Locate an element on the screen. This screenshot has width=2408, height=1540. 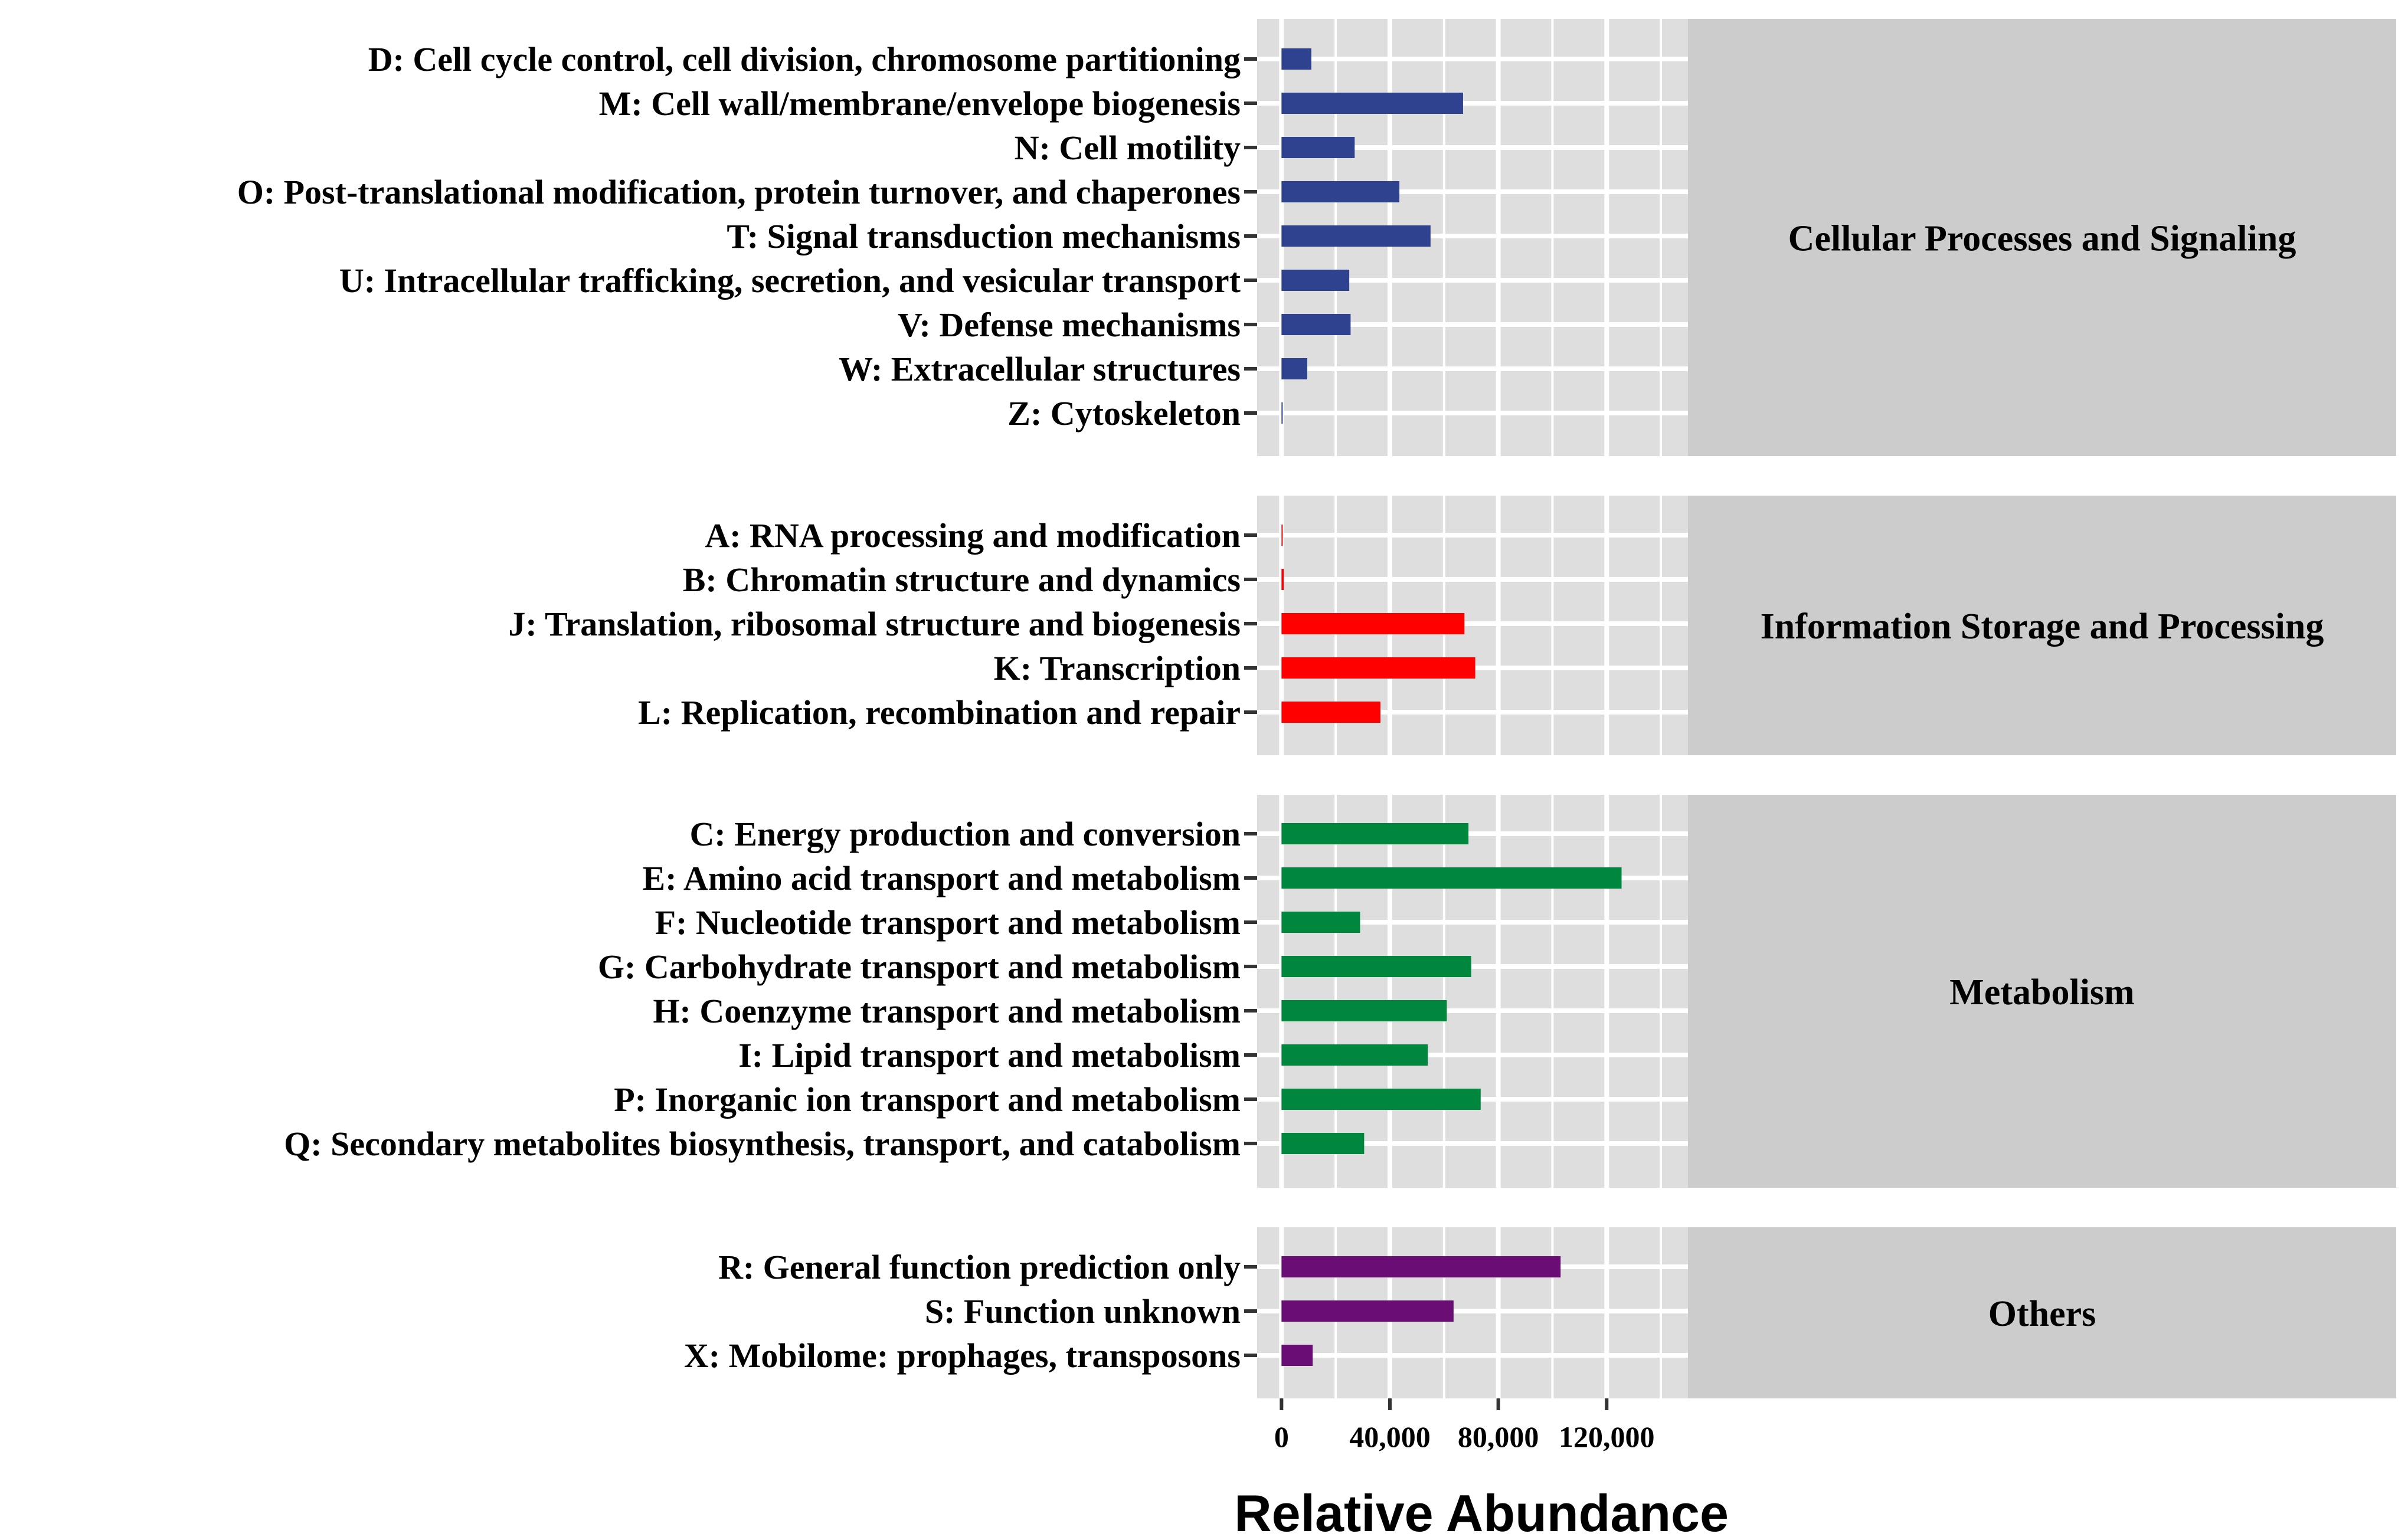
x-tick-label: 120,000 is located at coordinates (1607, 1436).